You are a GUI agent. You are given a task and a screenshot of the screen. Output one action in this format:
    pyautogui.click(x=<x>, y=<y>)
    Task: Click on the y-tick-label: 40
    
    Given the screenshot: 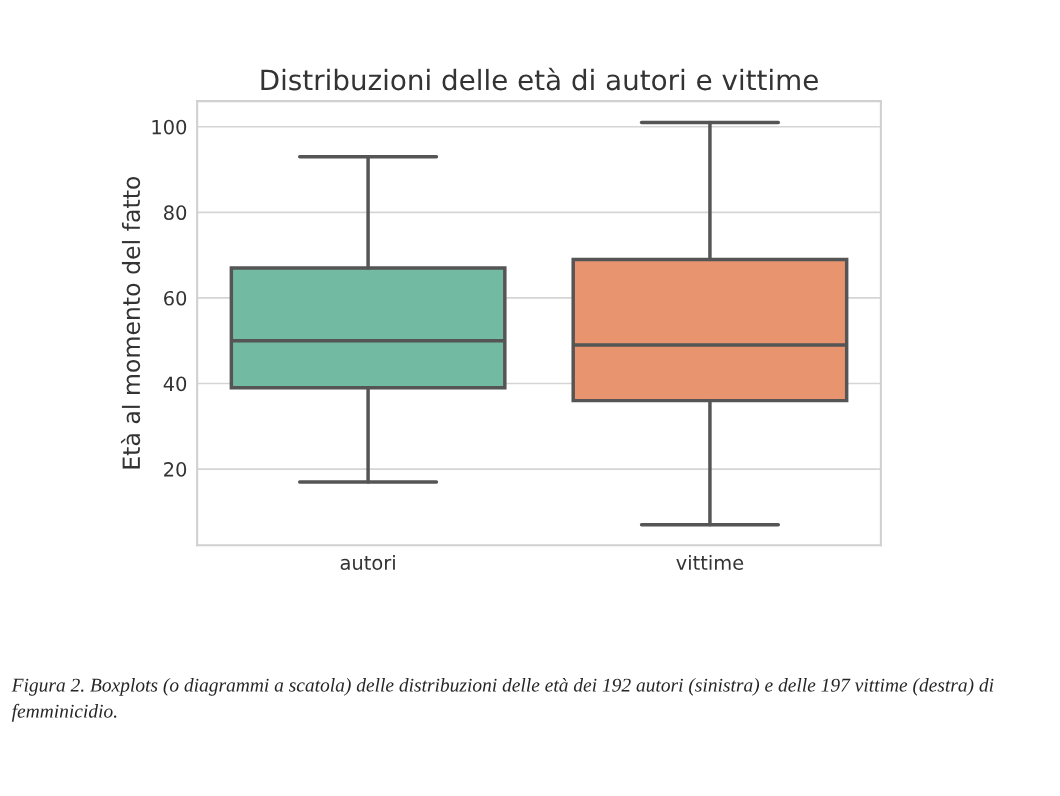 What is the action you would take?
    pyautogui.click(x=175, y=384)
    